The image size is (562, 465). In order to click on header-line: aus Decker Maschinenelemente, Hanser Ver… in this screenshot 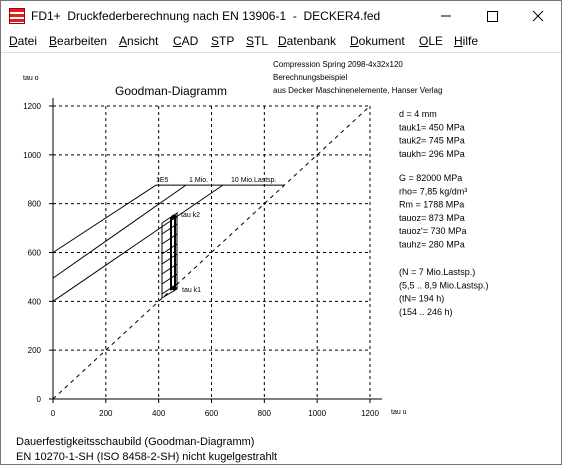, I will do `click(357, 90)`.